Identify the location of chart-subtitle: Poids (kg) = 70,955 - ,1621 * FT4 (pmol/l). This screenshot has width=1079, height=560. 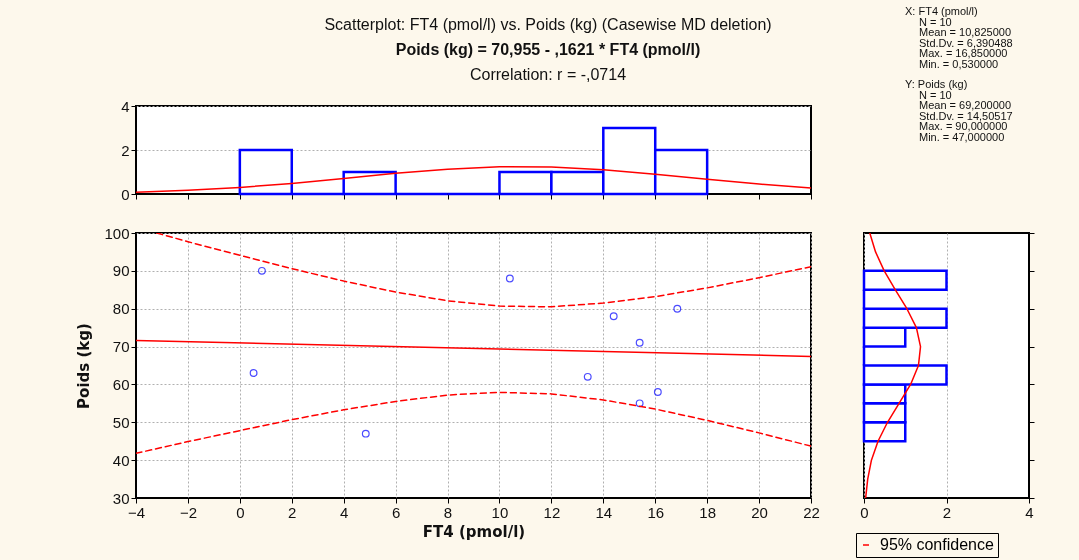
(548, 50).